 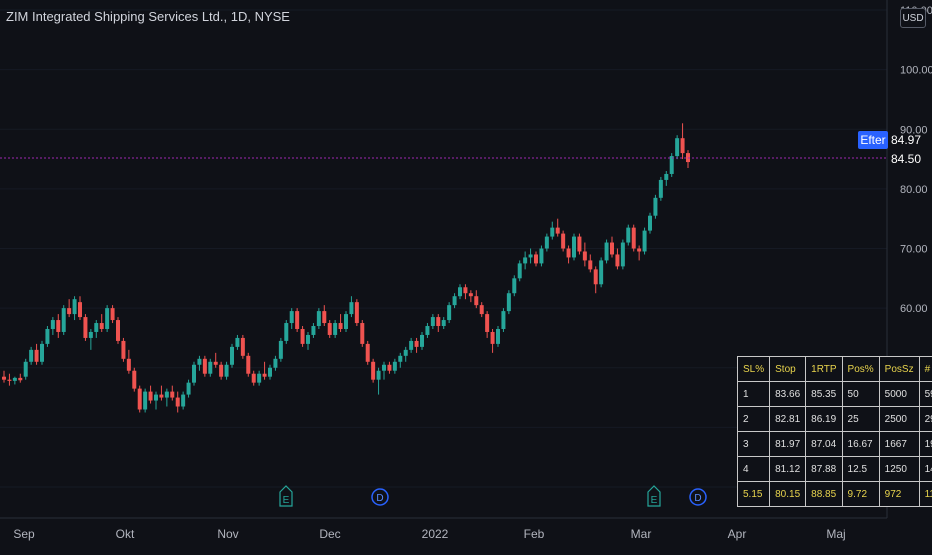 I want to click on table-cell: 5000, so click(x=899, y=394).